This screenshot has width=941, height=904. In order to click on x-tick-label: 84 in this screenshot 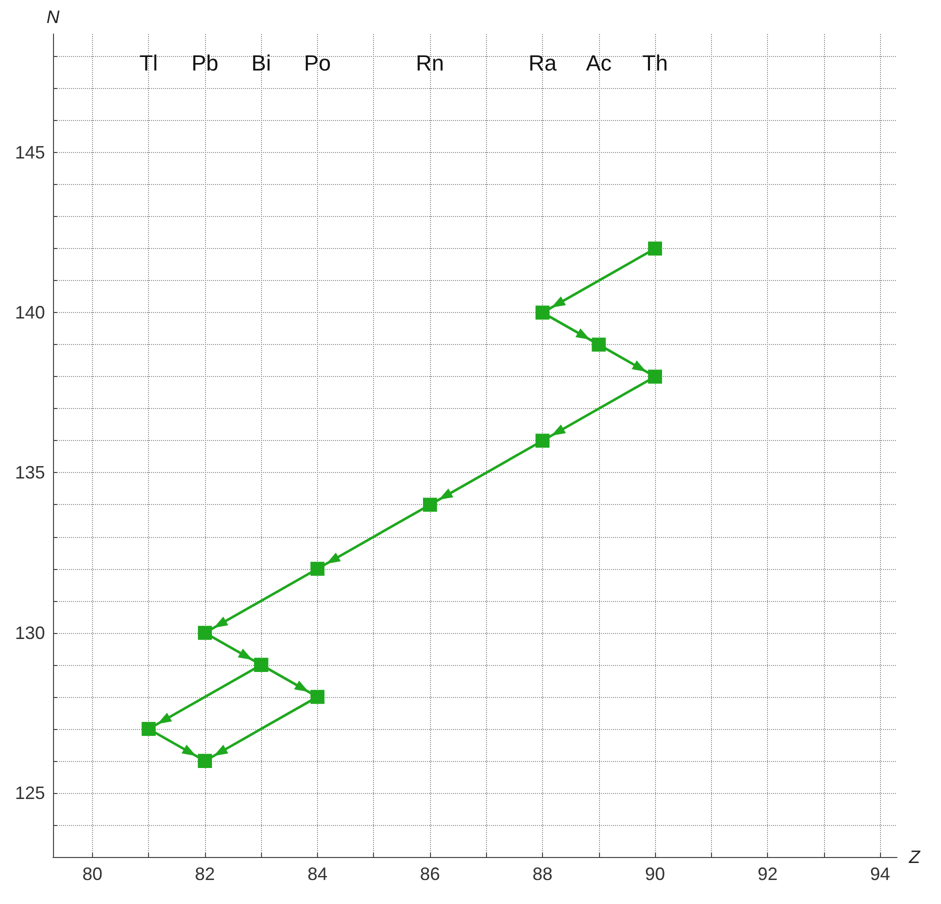, I will do `click(317, 874)`.